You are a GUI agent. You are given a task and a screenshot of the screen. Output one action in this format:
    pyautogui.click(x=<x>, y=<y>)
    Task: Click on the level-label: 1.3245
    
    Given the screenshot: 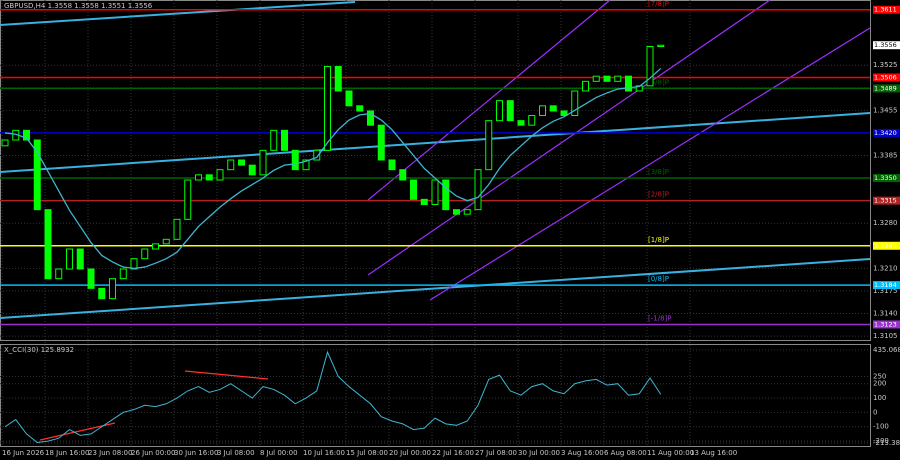 What is the action you would take?
    pyautogui.click(x=885, y=246)
    